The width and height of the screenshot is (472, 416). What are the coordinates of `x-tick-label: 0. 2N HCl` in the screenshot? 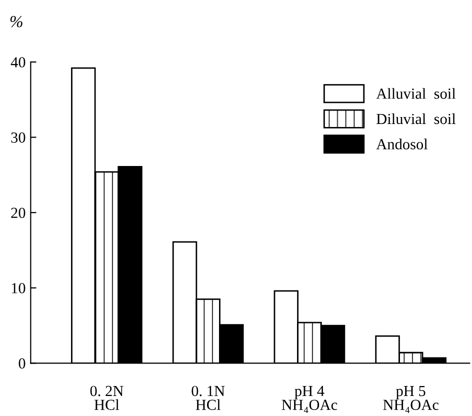 It's located at (107, 398).